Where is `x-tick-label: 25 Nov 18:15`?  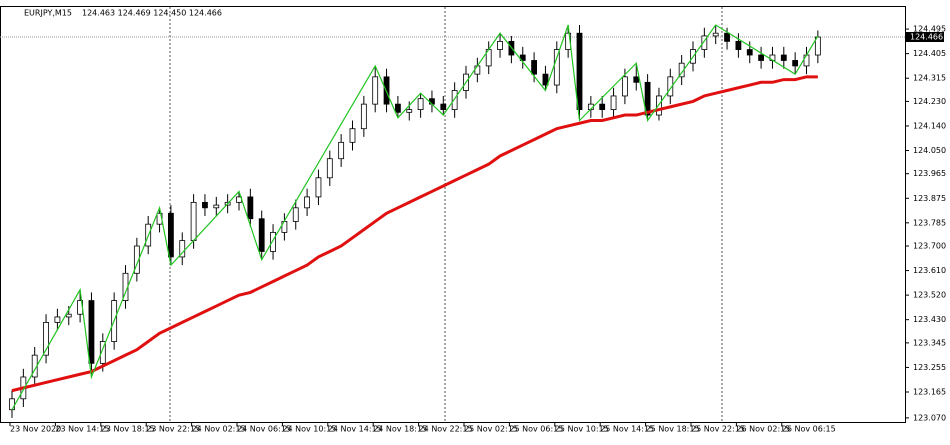
x-tick-label: 25 Nov 18:15 is located at coordinates (673, 429).